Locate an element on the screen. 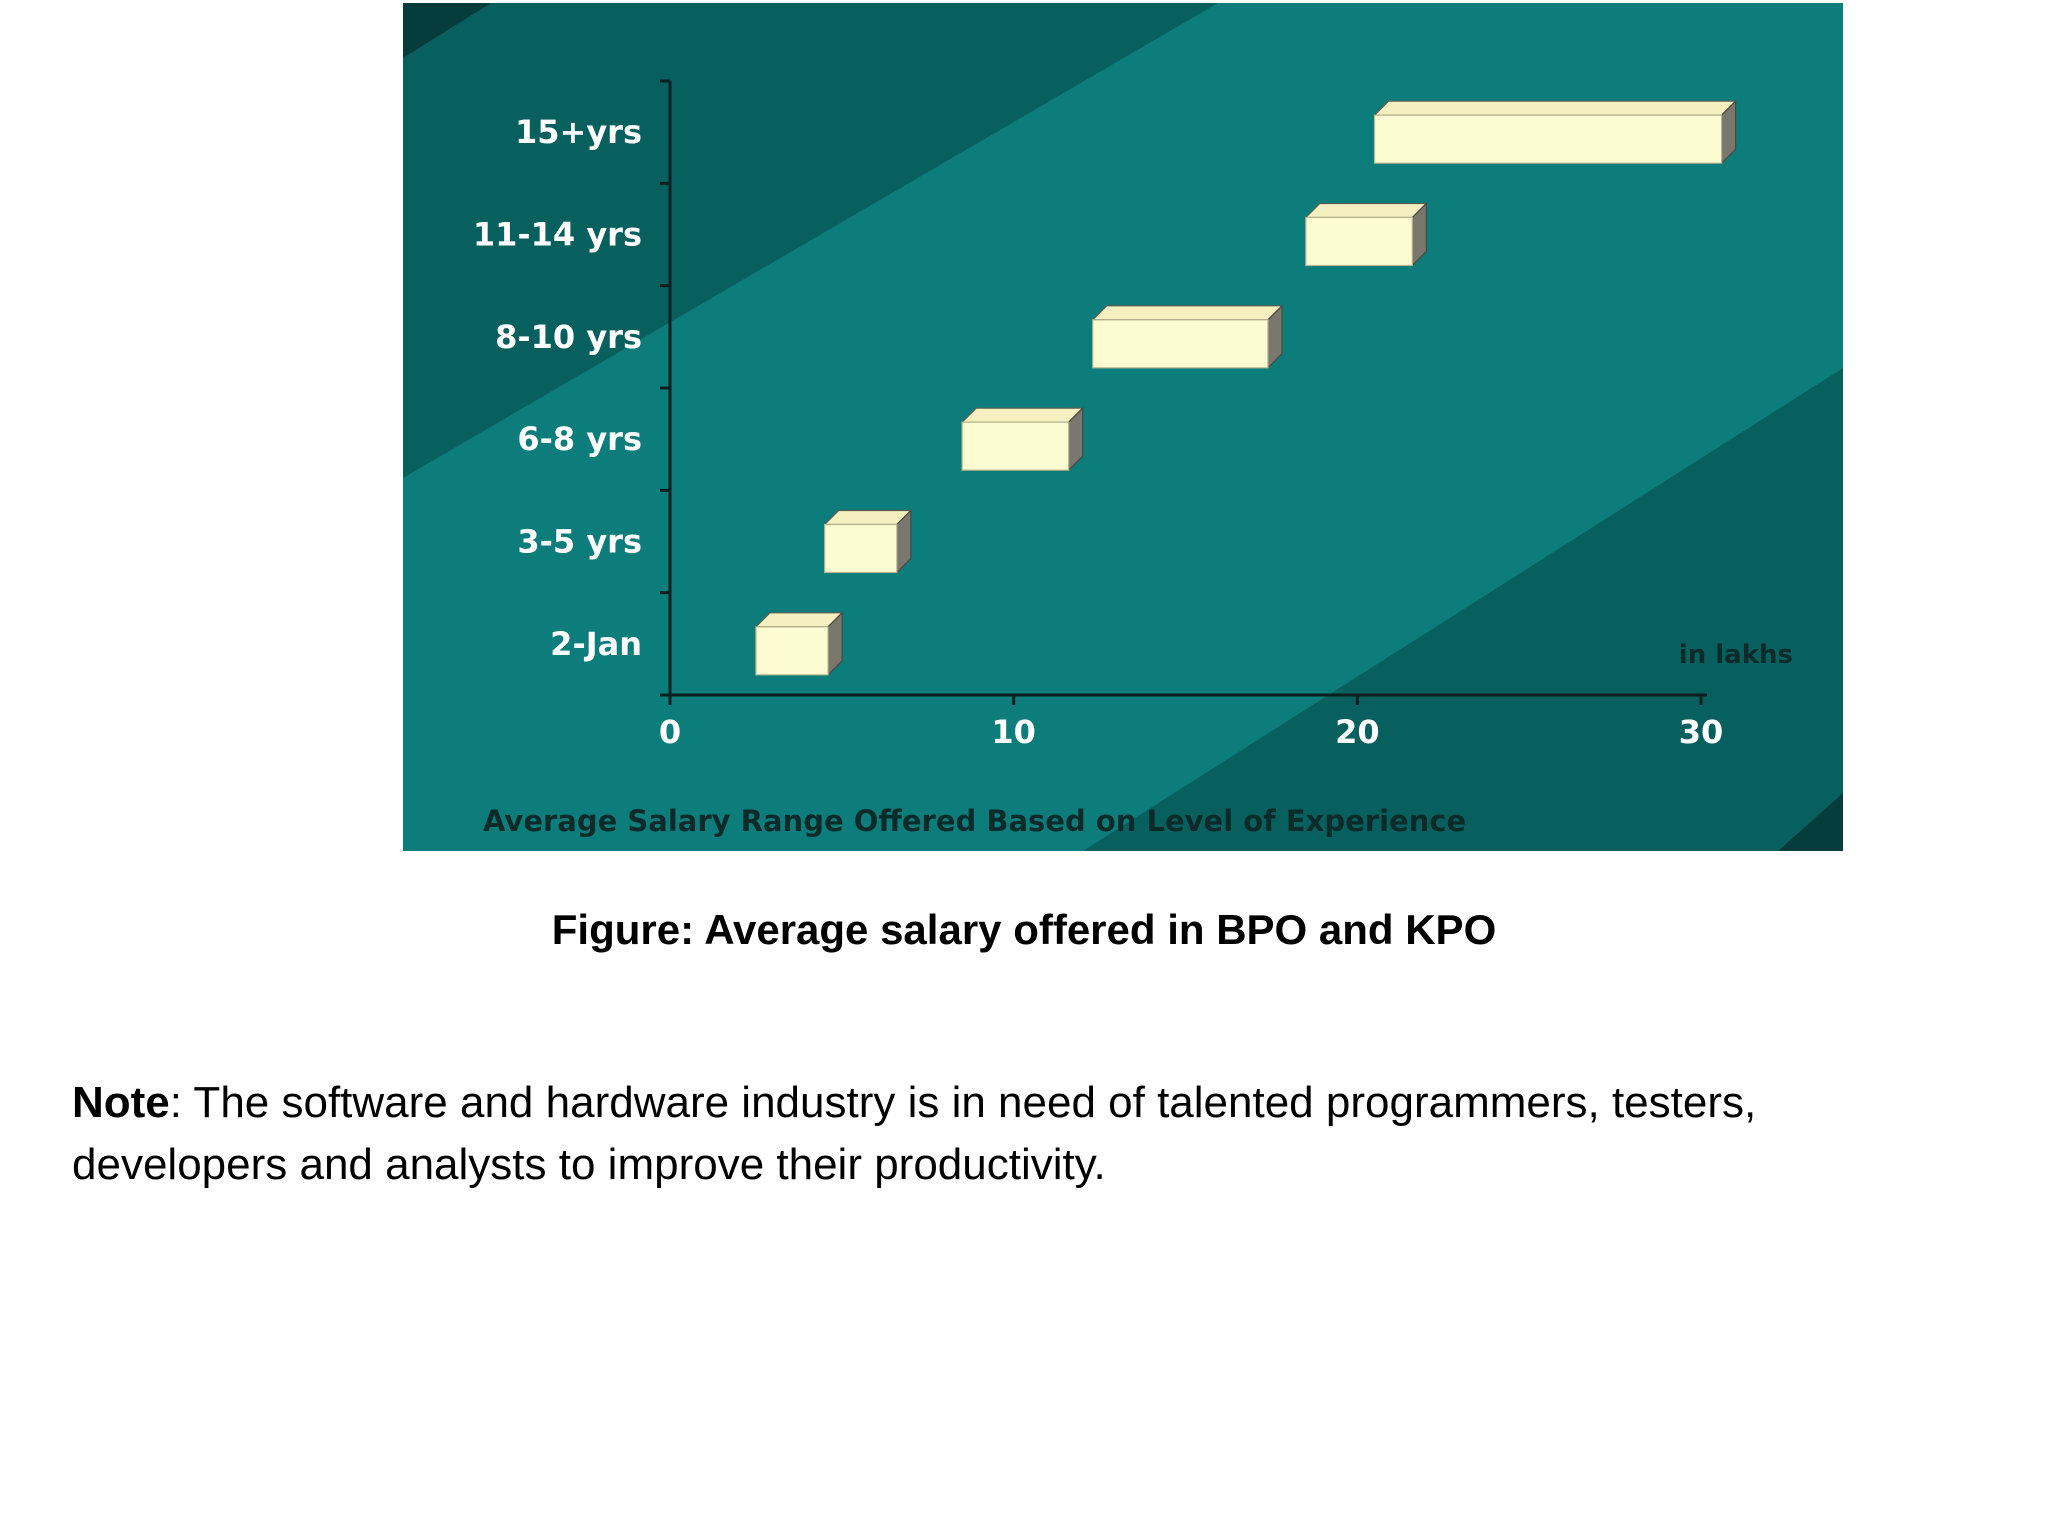 This screenshot has width=2048, height=1536. category-label: 3-5 yrs is located at coordinates (579, 542).